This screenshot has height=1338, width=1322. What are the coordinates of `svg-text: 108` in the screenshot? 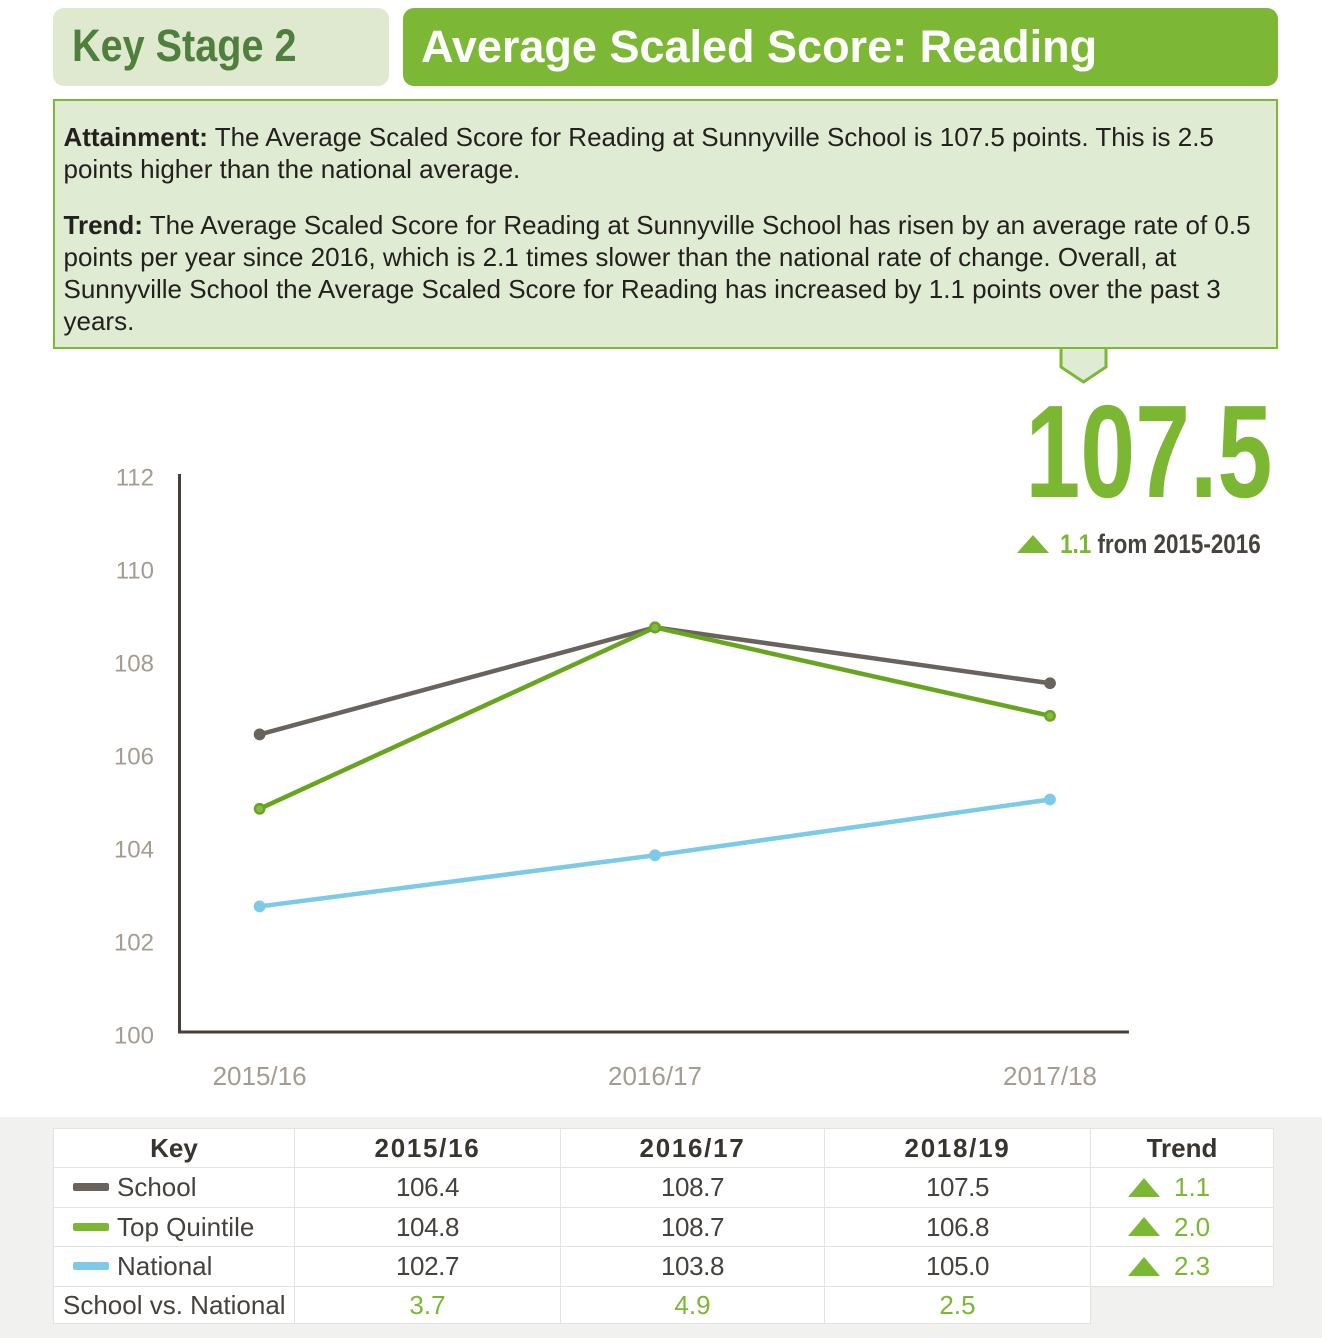 It's located at (134, 664).